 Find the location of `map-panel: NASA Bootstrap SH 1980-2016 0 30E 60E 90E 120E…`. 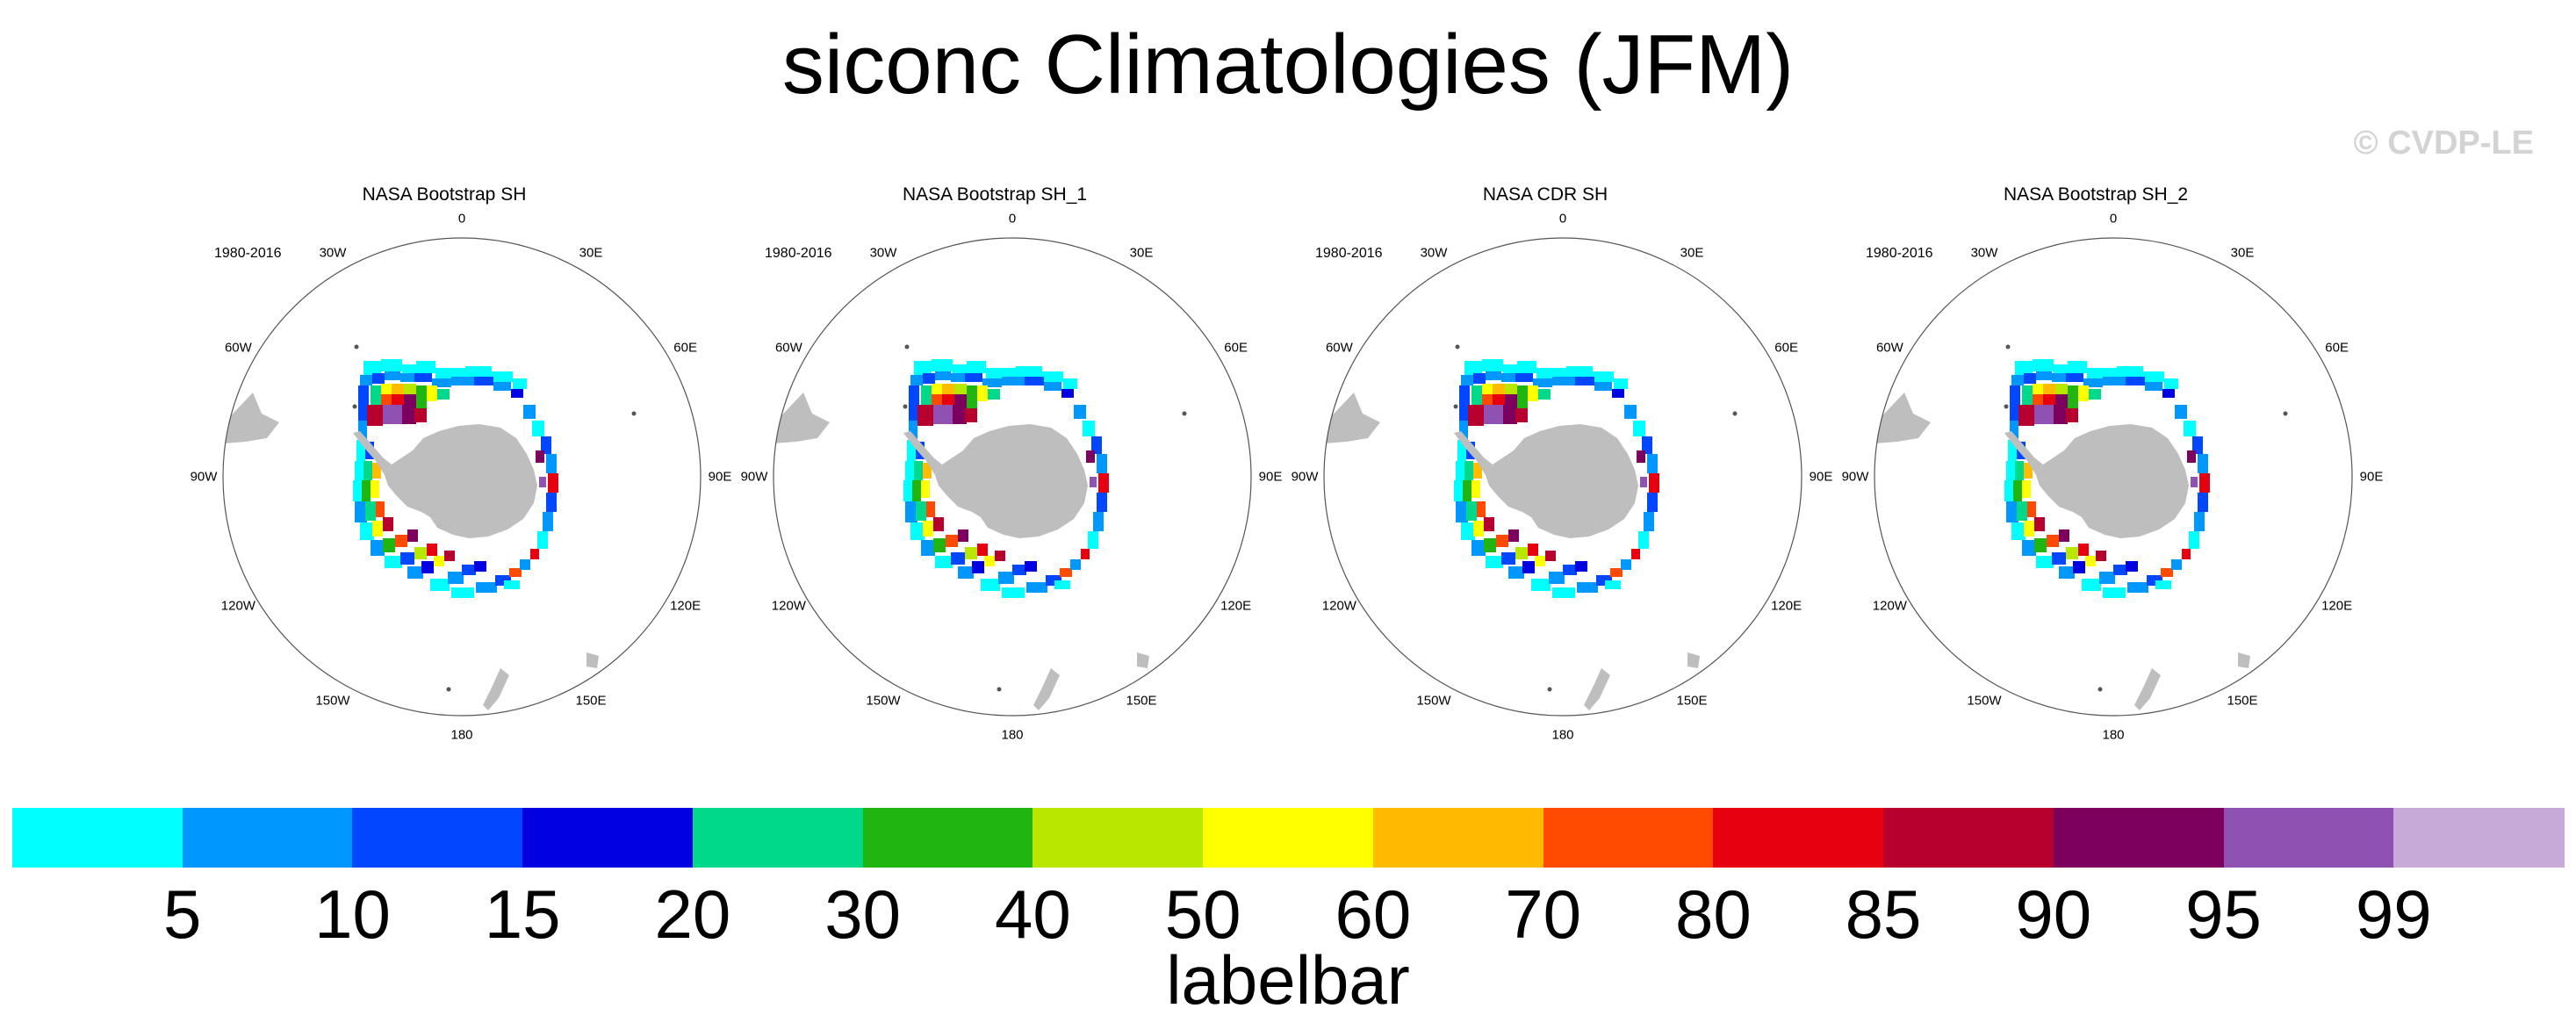

map-panel: NASA Bootstrap SH 1980-2016 0 30E 60E 90E 120E… is located at coordinates (462, 457).